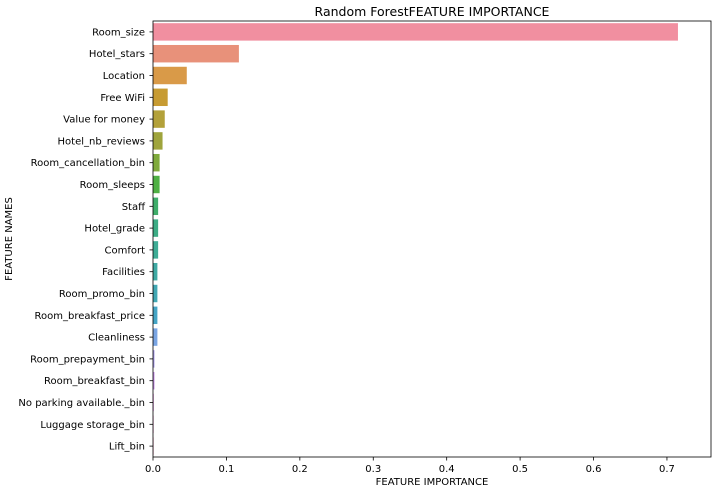 This screenshot has width=717, height=495. Describe the element at coordinates (410, 466) in the screenshot. I see `x-ticks: 0.0 0.1 0.2 0.3 0.4 0.5 0.6 0.7` at that location.